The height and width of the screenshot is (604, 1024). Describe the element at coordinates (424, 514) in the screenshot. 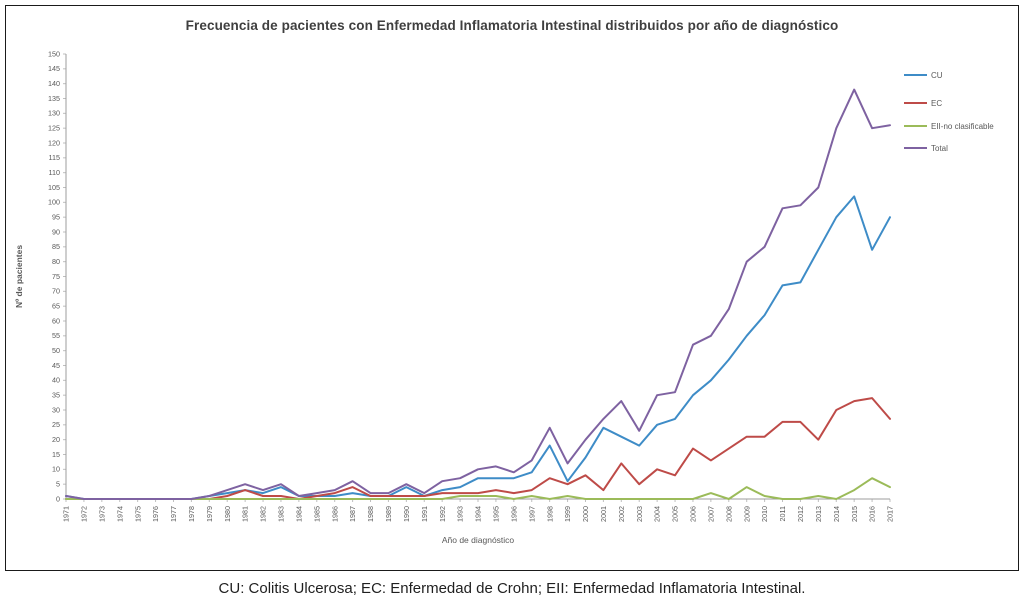

I see `x-tick-label: 1991` at that location.